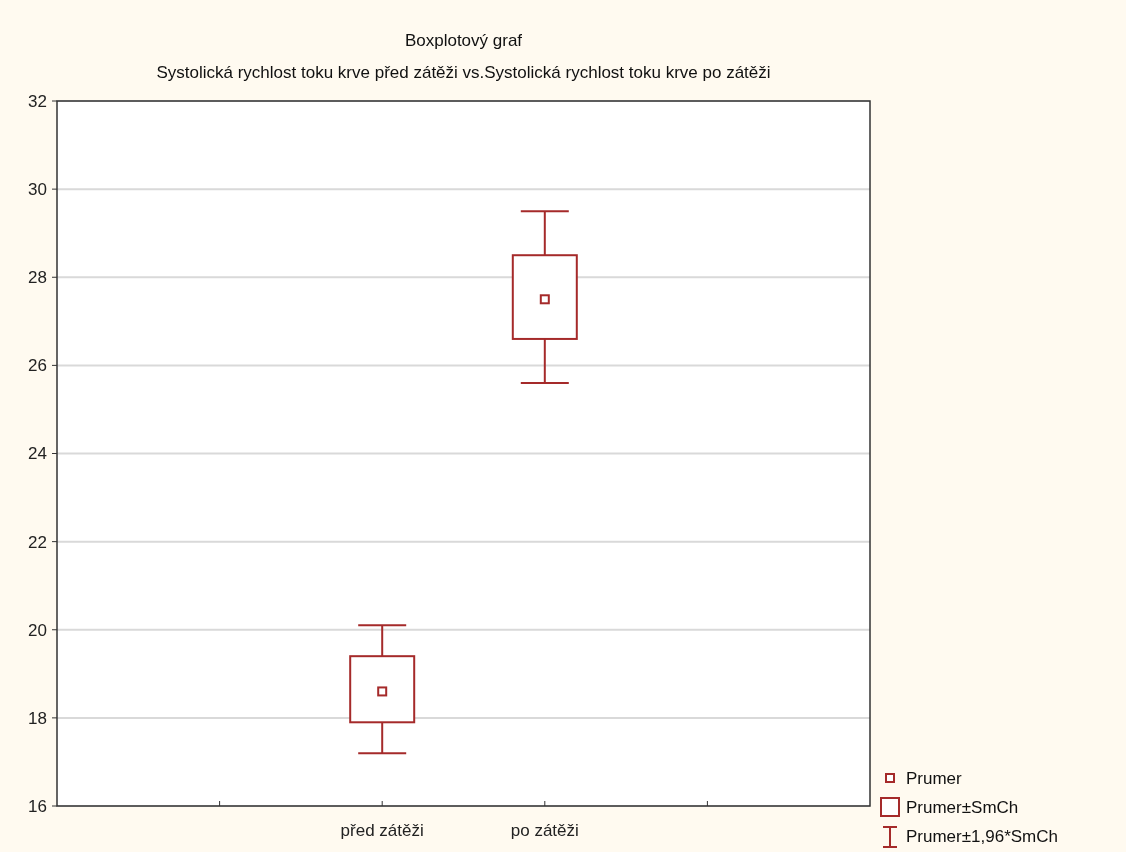 The image size is (1126, 852). What do you see at coordinates (37, 278) in the screenshot?
I see `y-tick-label: 28` at bounding box center [37, 278].